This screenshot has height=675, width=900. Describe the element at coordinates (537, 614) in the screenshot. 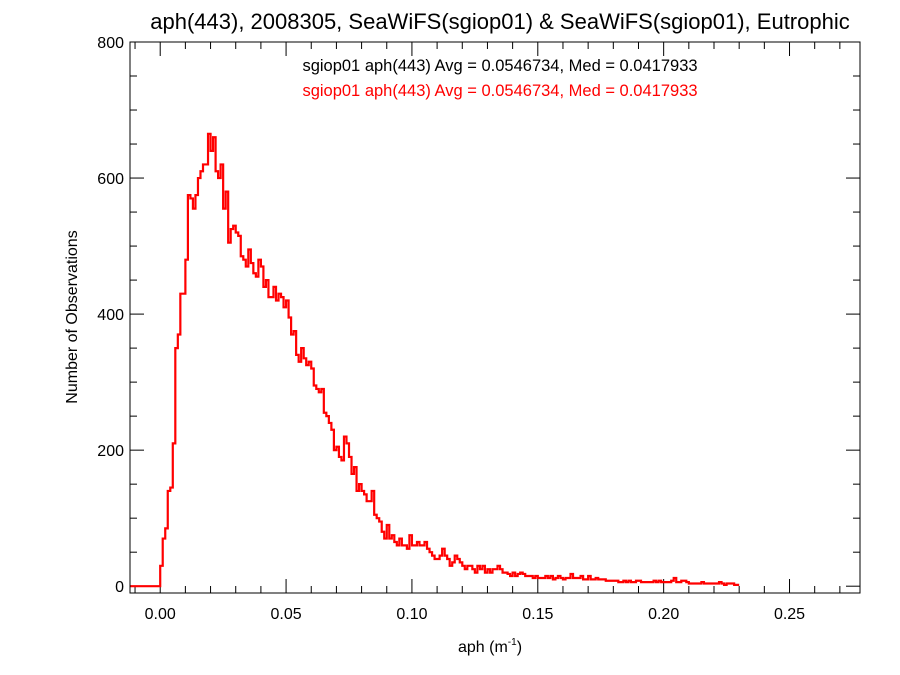

I see `x-tick-label: 0.15` at that location.